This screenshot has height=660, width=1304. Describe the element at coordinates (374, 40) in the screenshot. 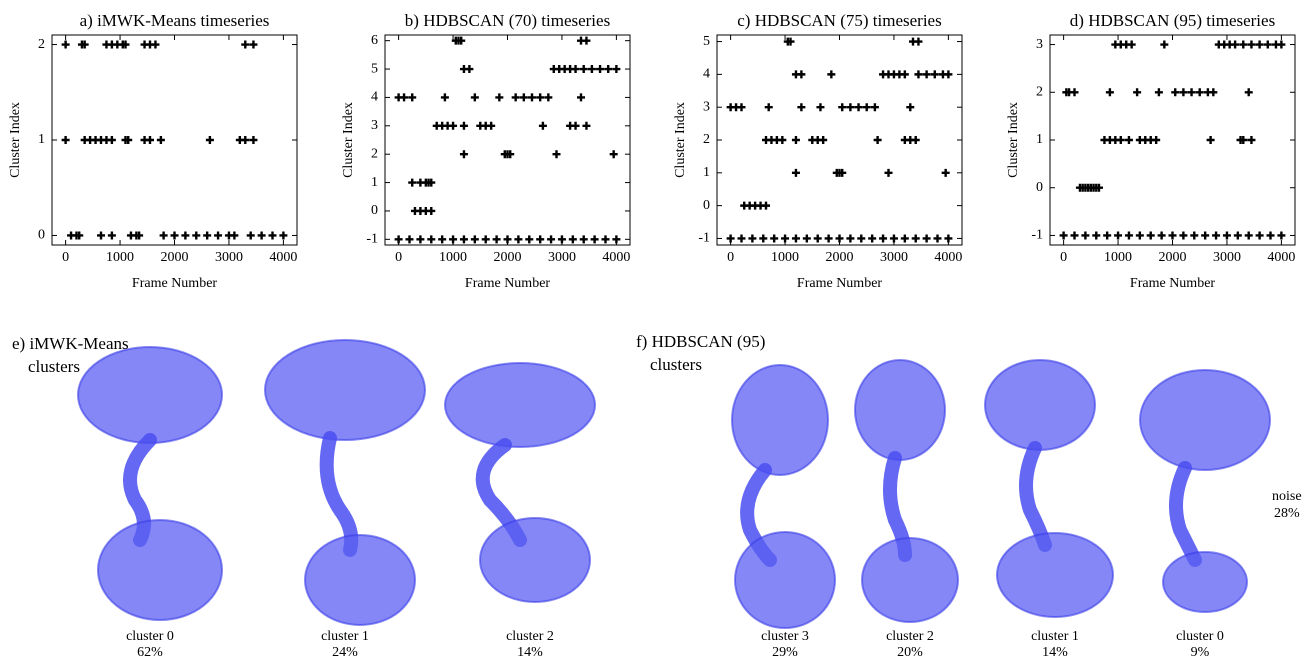

I see `y-tick-label: 6` at that location.